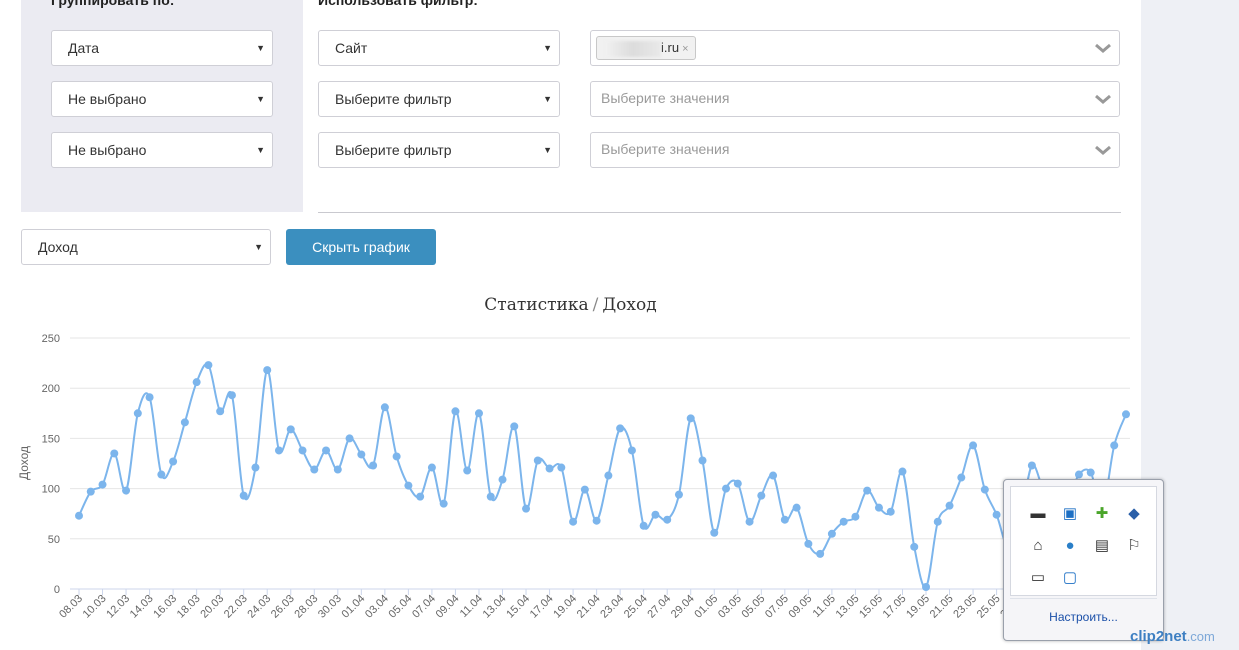 This screenshot has width=1239, height=650. I want to click on hide-chart-button: Скрыть график, so click(361, 247).